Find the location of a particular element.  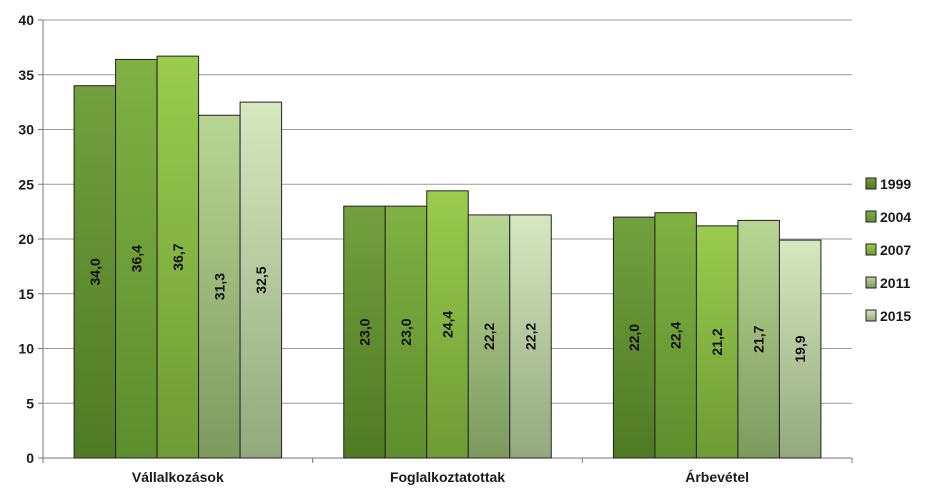

data-label: 21,7 is located at coordinates (759, 338).